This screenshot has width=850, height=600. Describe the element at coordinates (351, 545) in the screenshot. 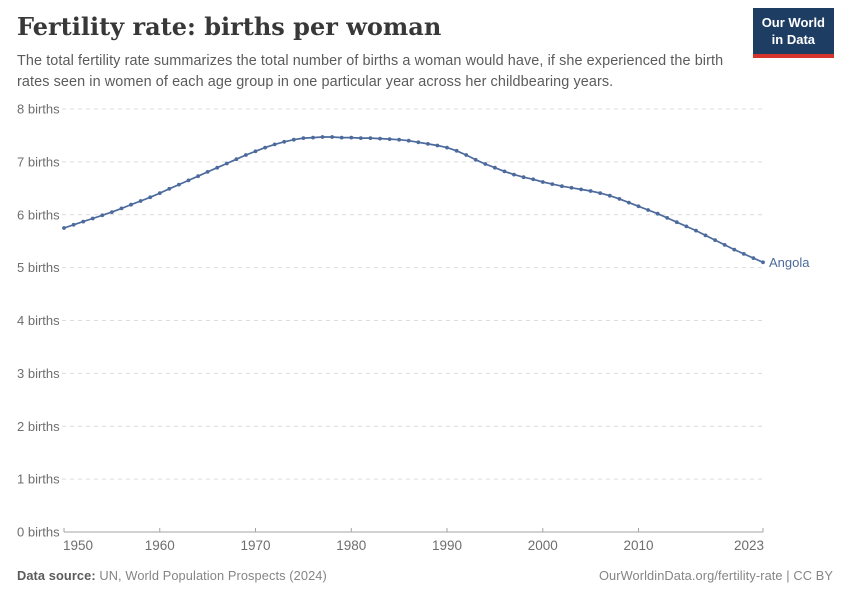

I see `x-tick-label: 1980` at that location.